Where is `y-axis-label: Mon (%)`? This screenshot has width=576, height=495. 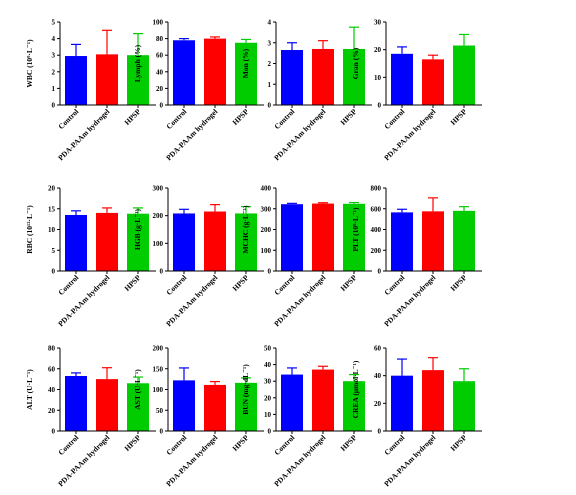
y-axis-label: Mon (%) is located at coordinates (245, 63).